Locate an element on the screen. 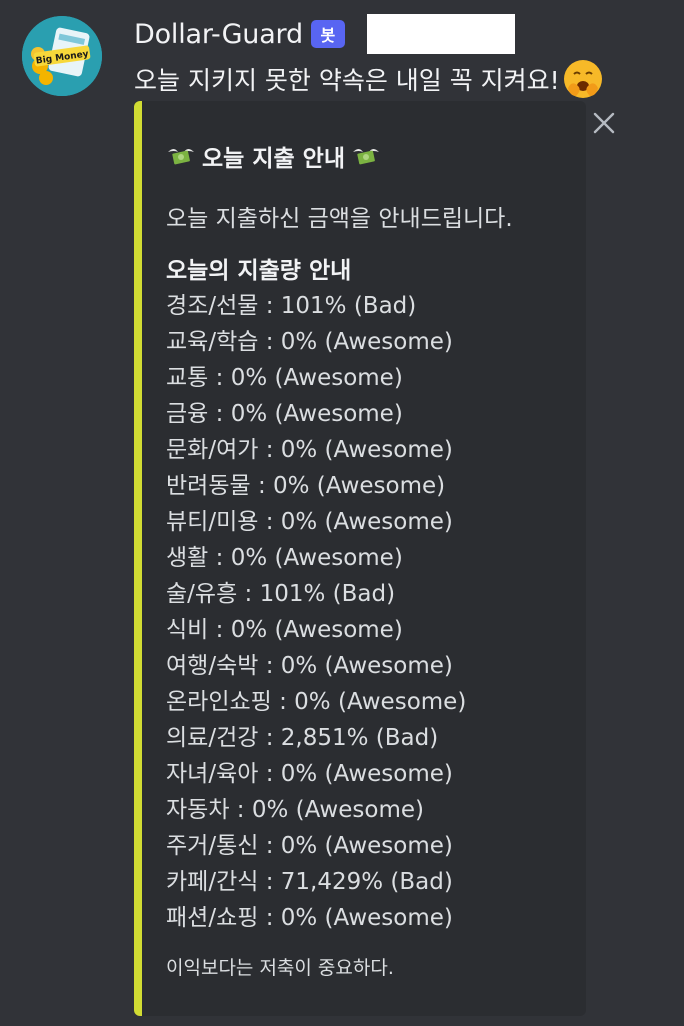 Image resolution: width=684 pixels, height=1026 pixels. spending-item: 문화/여가 : 0% (Awesome) is located at coordinates (309, 450).